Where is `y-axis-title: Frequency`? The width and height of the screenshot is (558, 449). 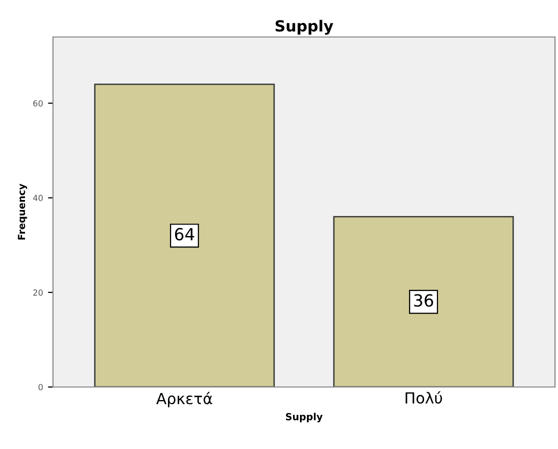
y-axis-title: Frequency is located at coordinates (23, 212).